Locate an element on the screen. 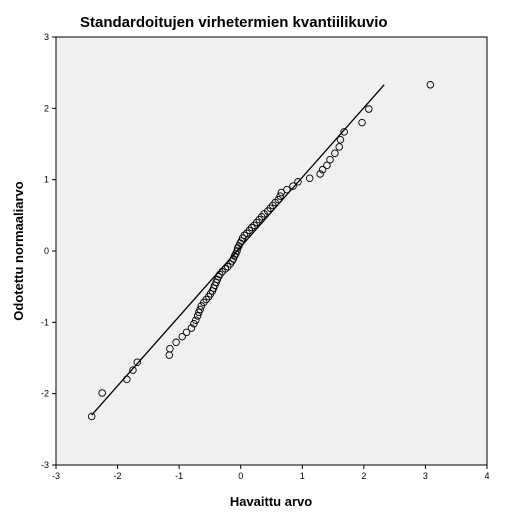 This screenshot has width=532, height=529. y-axis-label: Odotettu normaaliarvo is located at coordinates (18, 250).